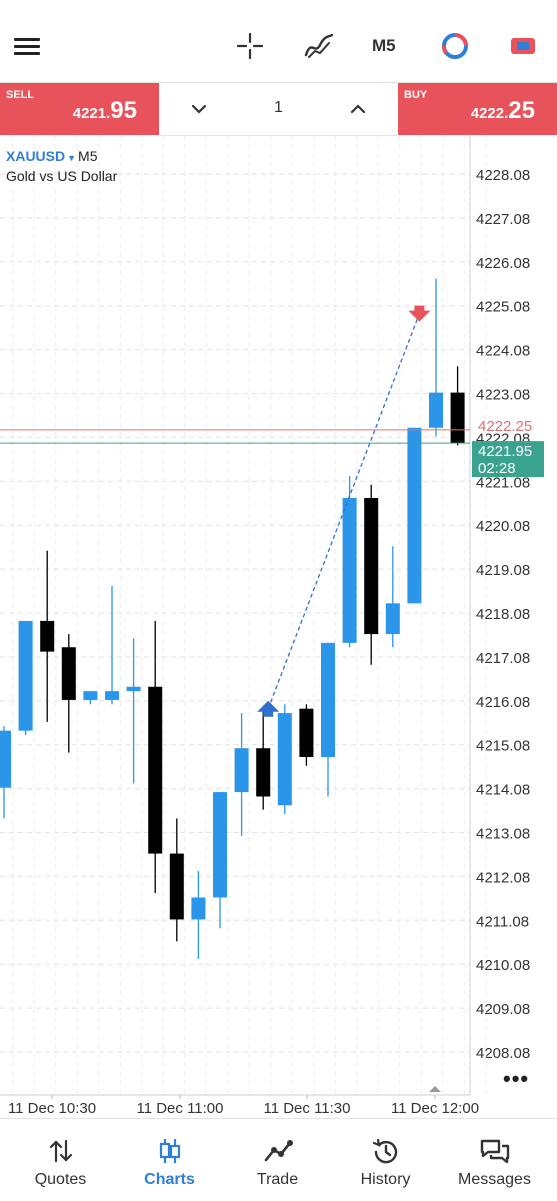  I want to click on chart-timeframe-label: M5, so click(88, 156).